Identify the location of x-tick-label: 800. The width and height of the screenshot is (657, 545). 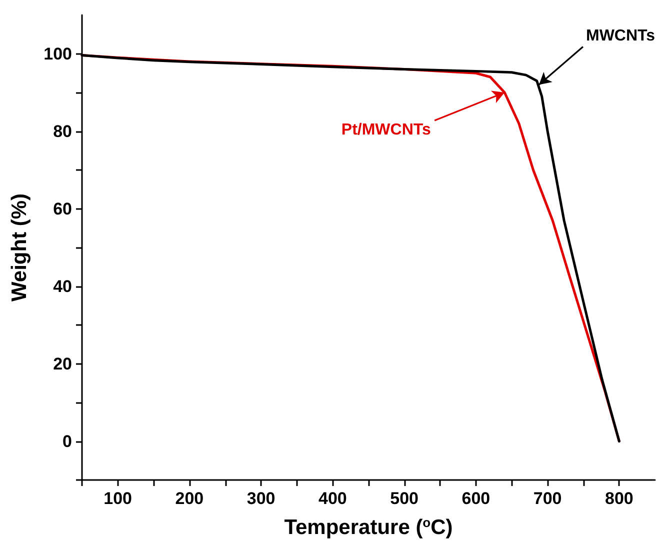
(619, 498).